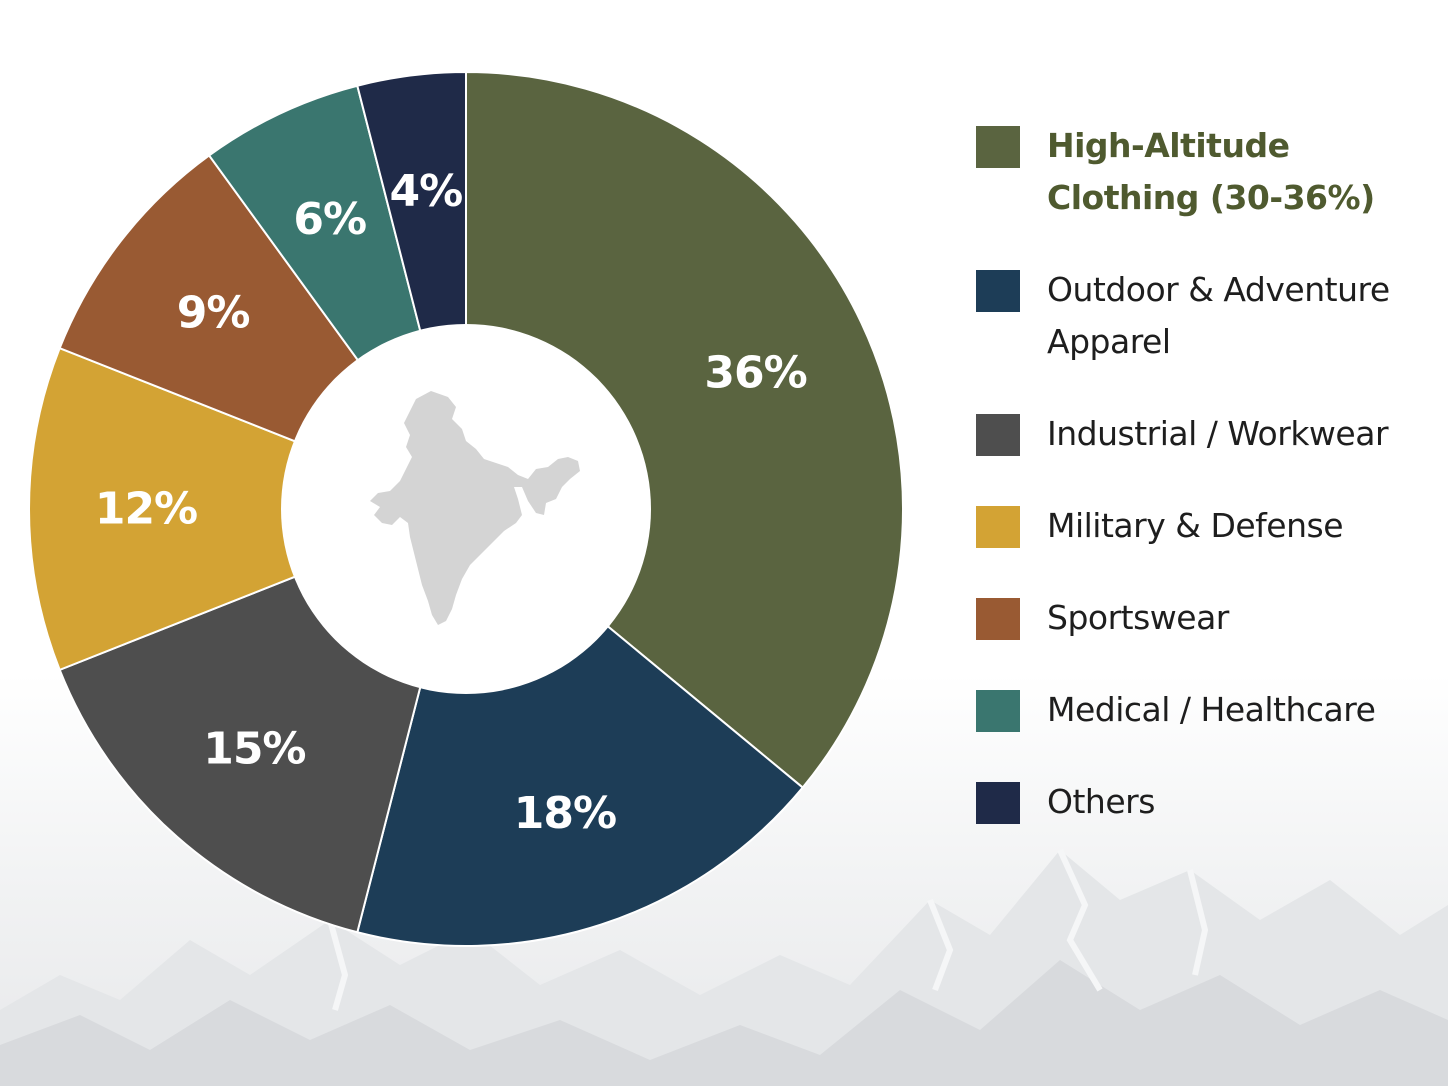  I want to click on slice-label-0: 36%, so click(755, 372).